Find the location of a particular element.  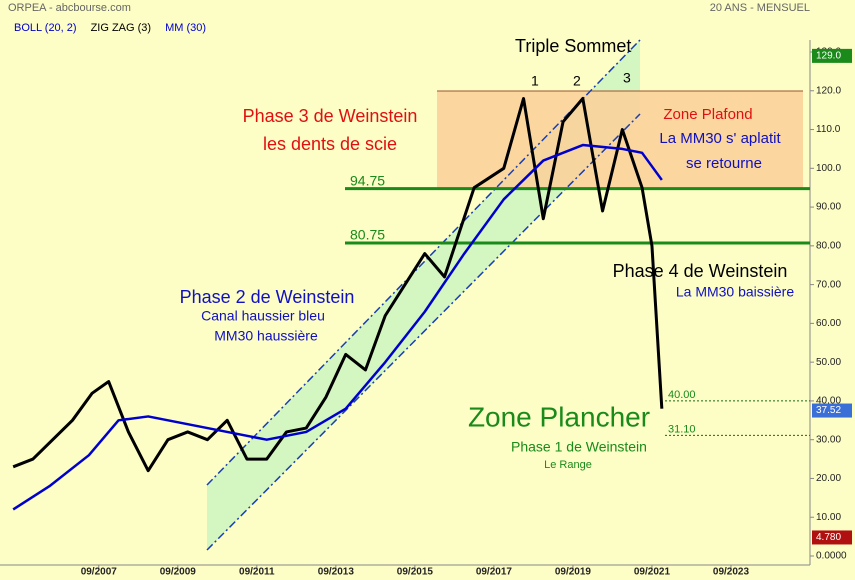

y-tick-label: 50.00 is located at coordinates (828, 362).